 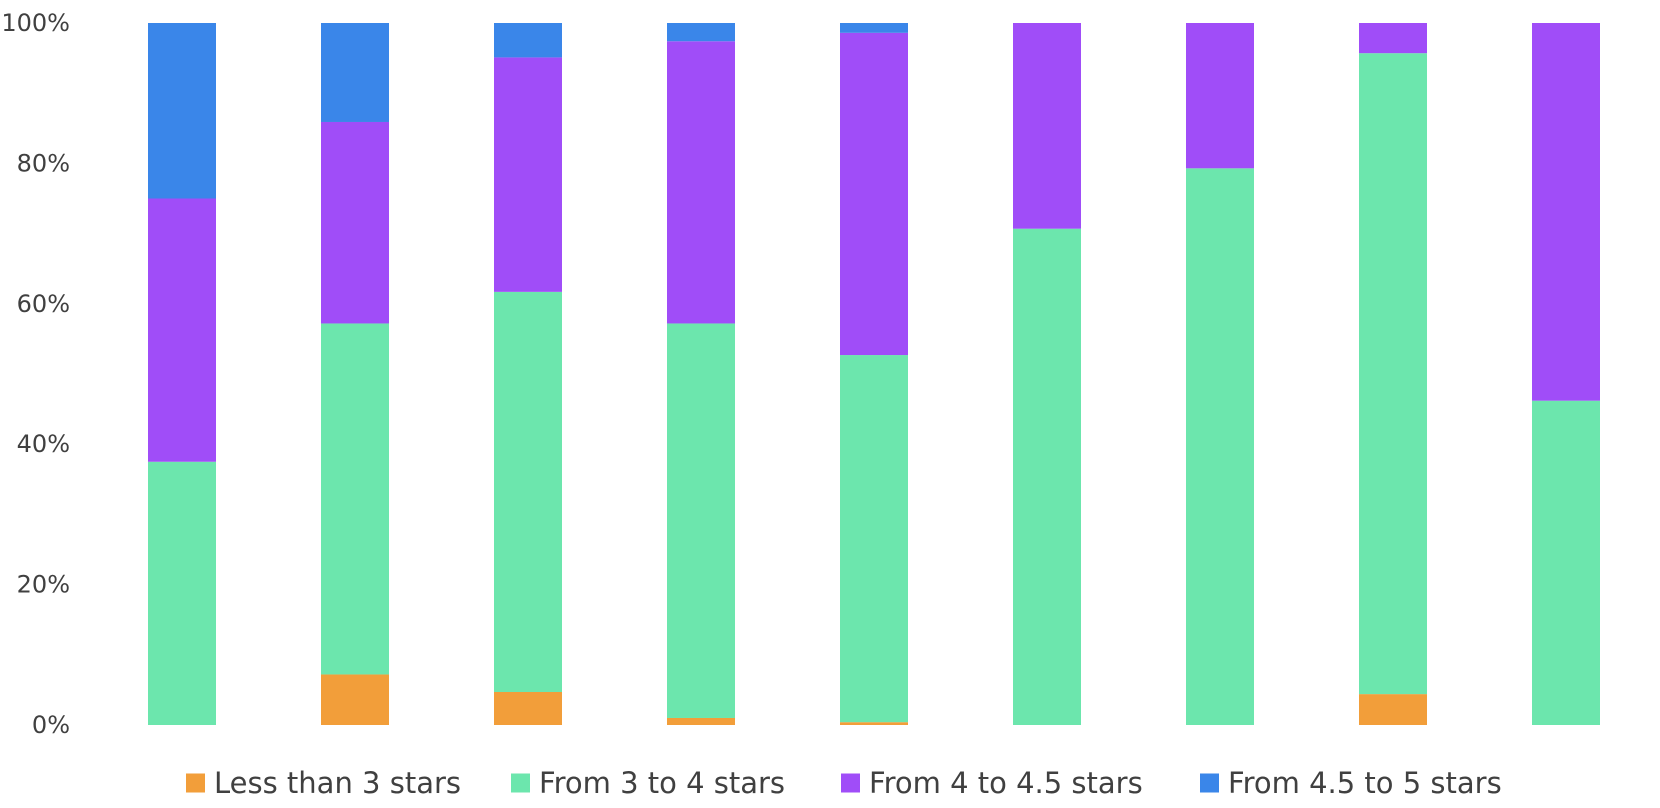 What do you see at coordinates (43, 585) in the screenshot?
I see `y-tick-label: 20%` at bounding box center [43, 585].